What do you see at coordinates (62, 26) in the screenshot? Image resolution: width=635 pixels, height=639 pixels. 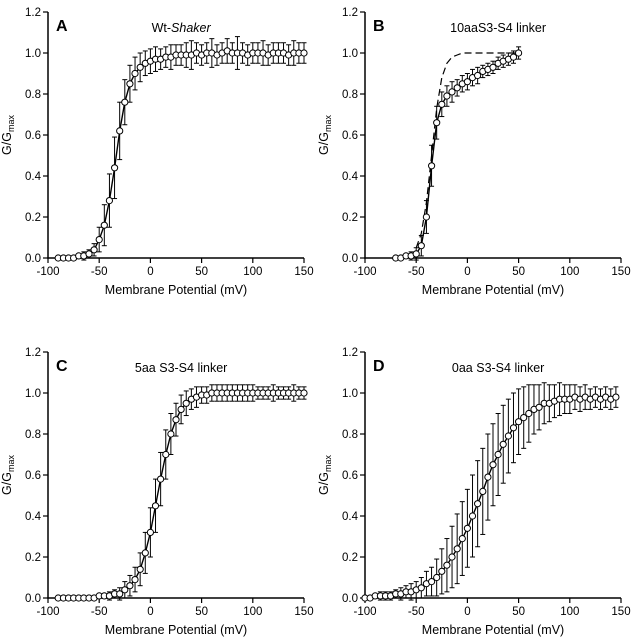 I see `panel-letter: A` at bounding box center [62, 26].